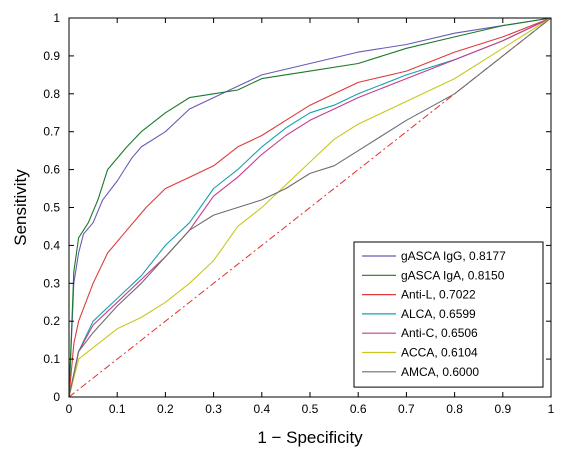  Describe the element at coordinates (56, 397) in the screenshot. I see `y-tick-label: 0` at that location.